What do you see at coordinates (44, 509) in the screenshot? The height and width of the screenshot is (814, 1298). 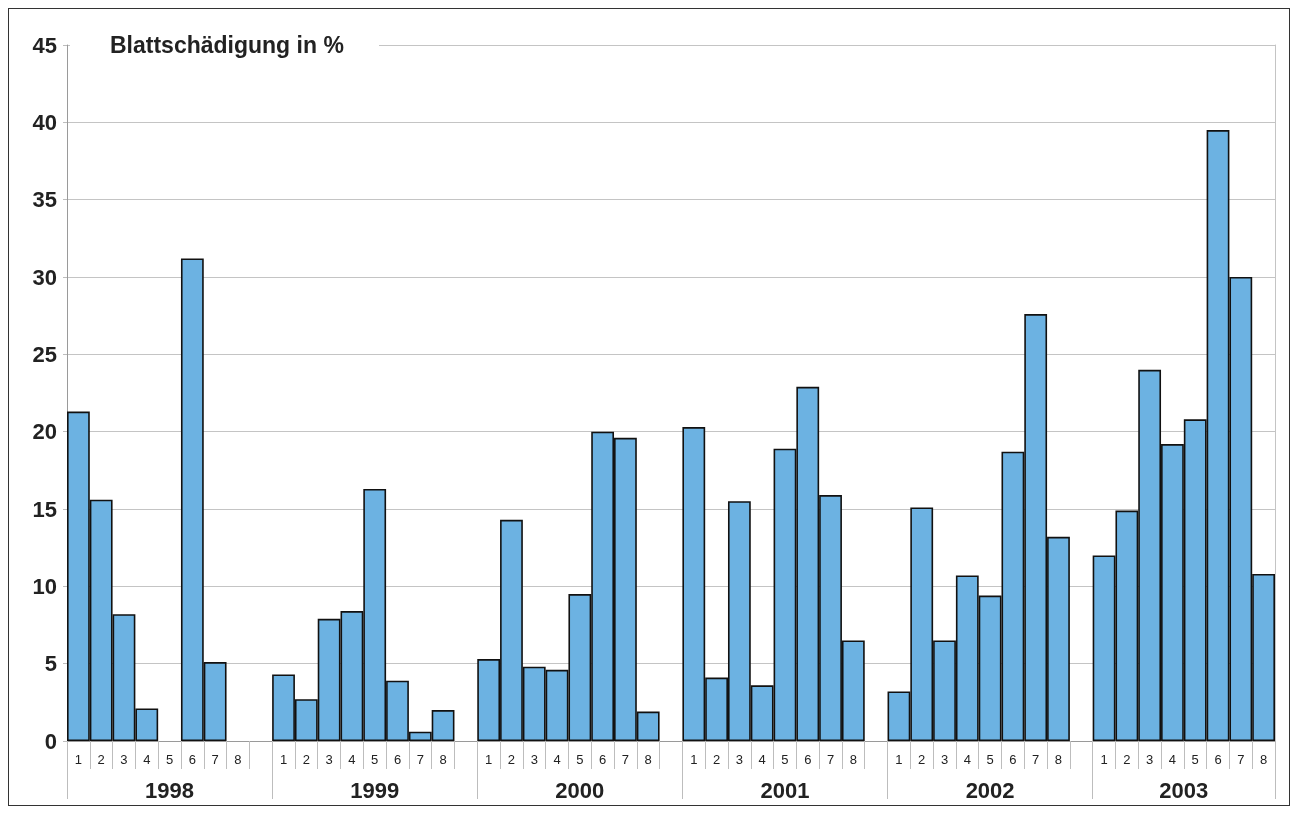 I see `y-tick-label: 15` at bounding box center [44, 509].